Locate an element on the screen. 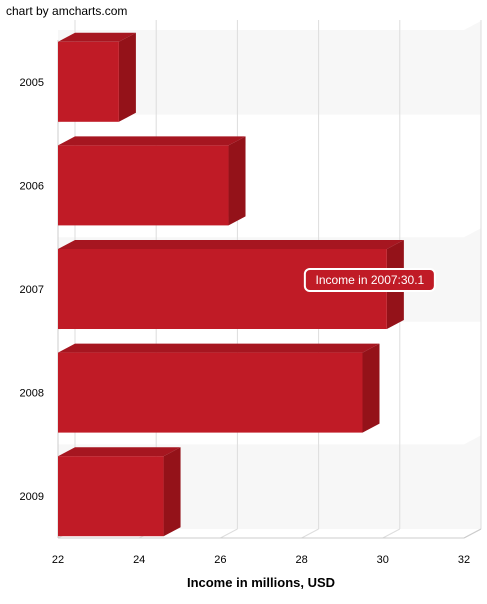  x-axis-depth-line is located at coordinates (472, 533).